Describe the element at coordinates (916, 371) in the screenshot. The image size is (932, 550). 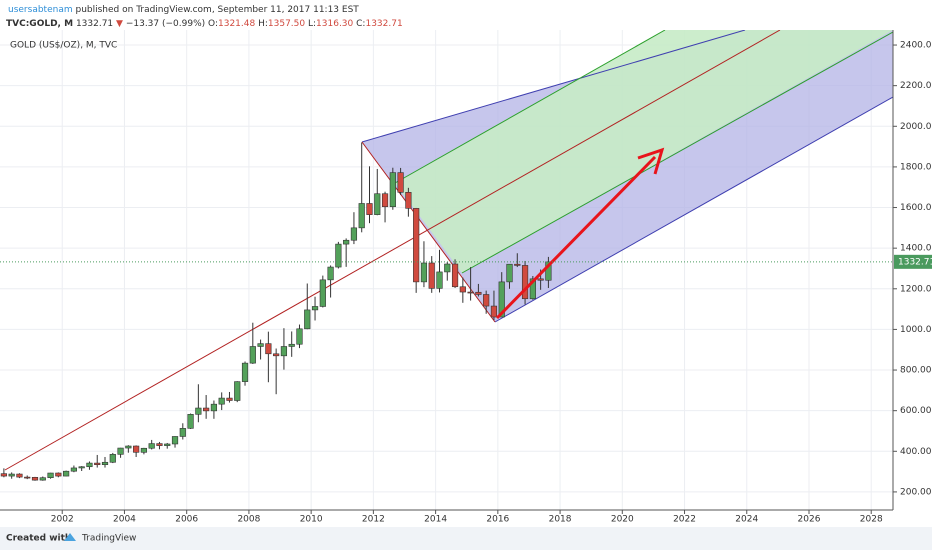
I see `y-tick-label: 800.00` at that location.